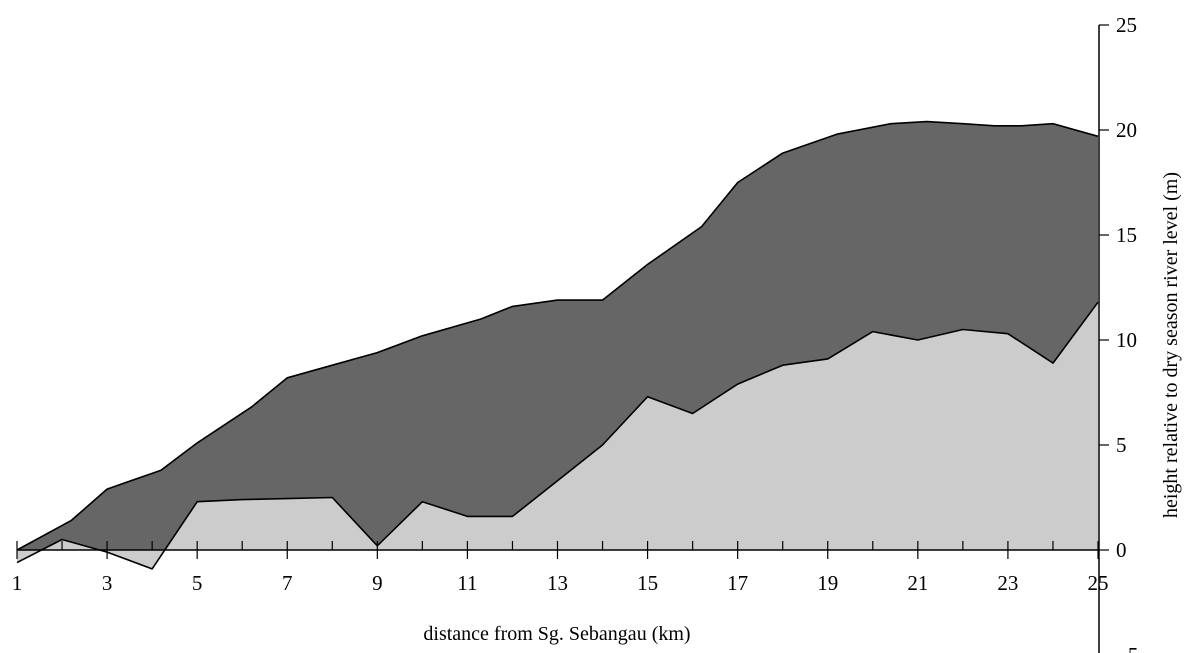 The height and width of the screenshot is (653, 1185). Describe the element at coordinates (1126, 130) in the screenshot. I see `y-tick-label: 20` at that location.